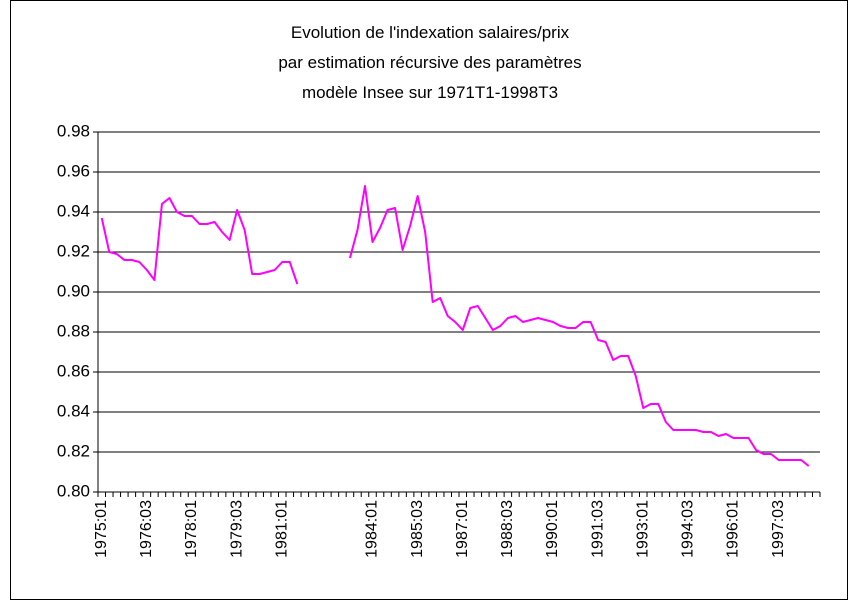 Image resolution: width=858 pixels, height=601 pixels. What do you see at coordinates (73, 490) in the screenshot?
I see `y-tick-label: 0.80` at bounding box center [73, 490].